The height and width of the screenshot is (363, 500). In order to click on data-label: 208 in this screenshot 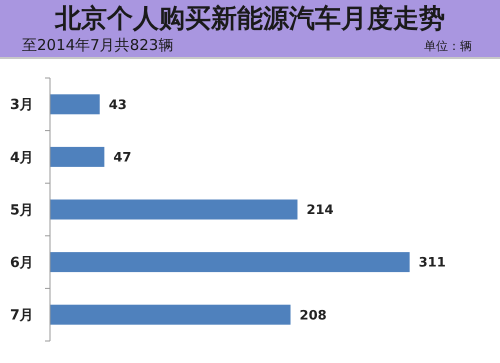, I will do `click(313, 316)`.